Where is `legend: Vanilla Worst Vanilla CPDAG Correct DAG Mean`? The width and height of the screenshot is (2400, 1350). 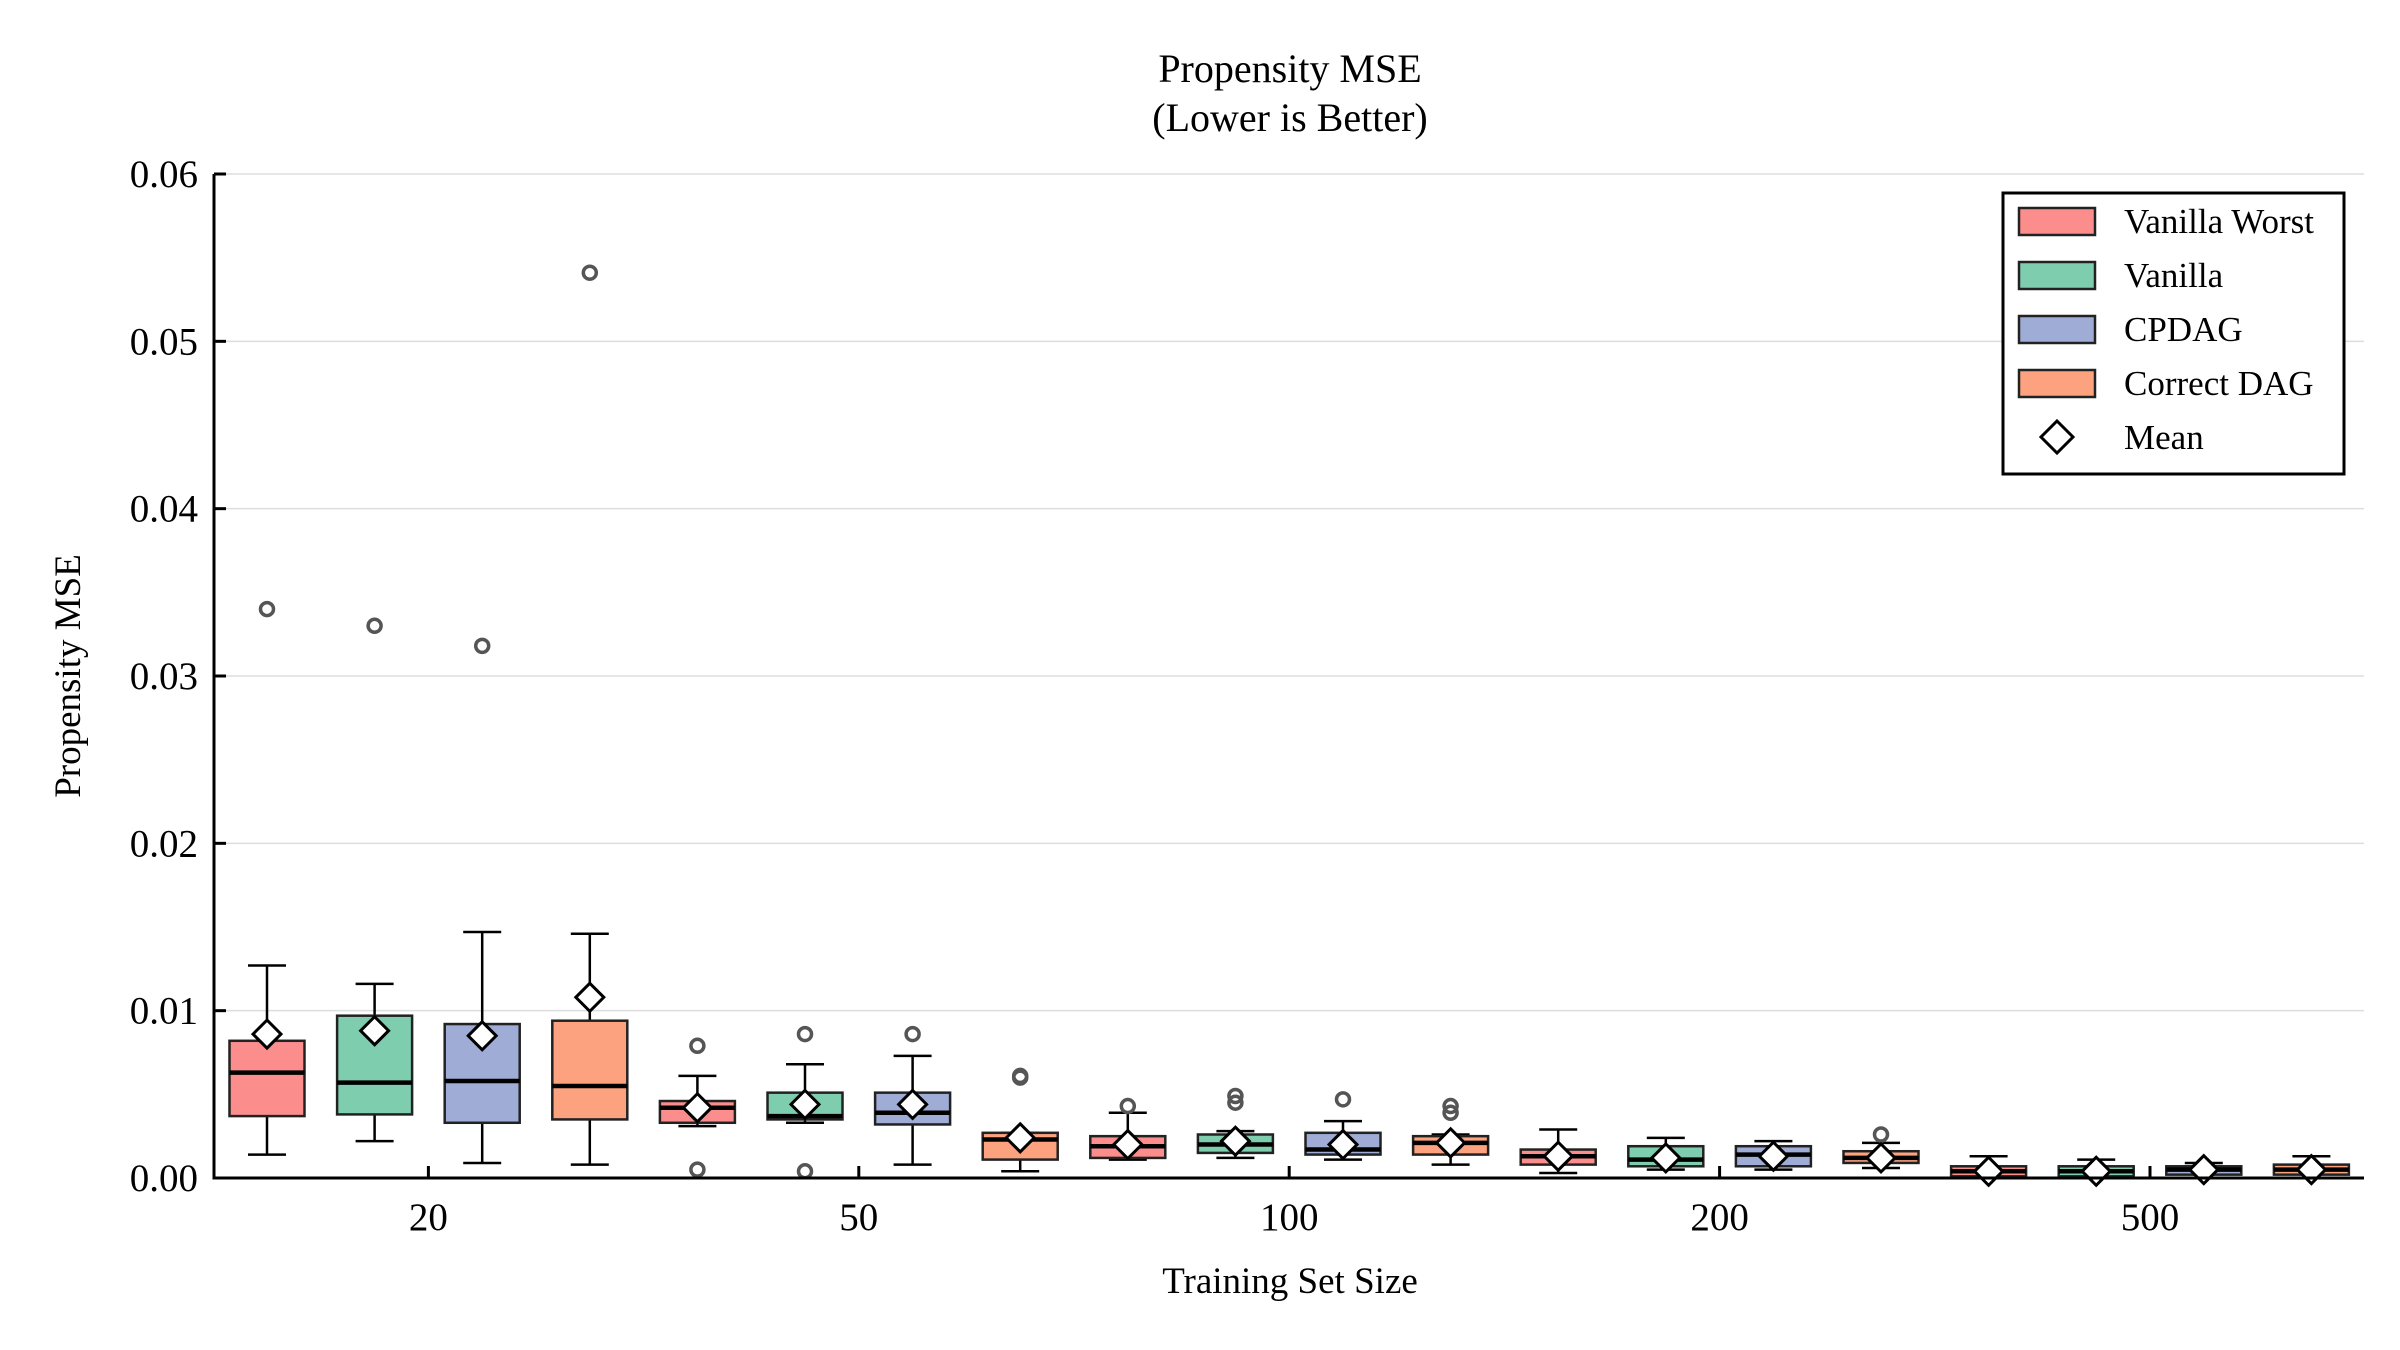 legend: Vanilla Worst Vanilla CPDAG Correct DAG Mean is located at coordinates (2173, 333).